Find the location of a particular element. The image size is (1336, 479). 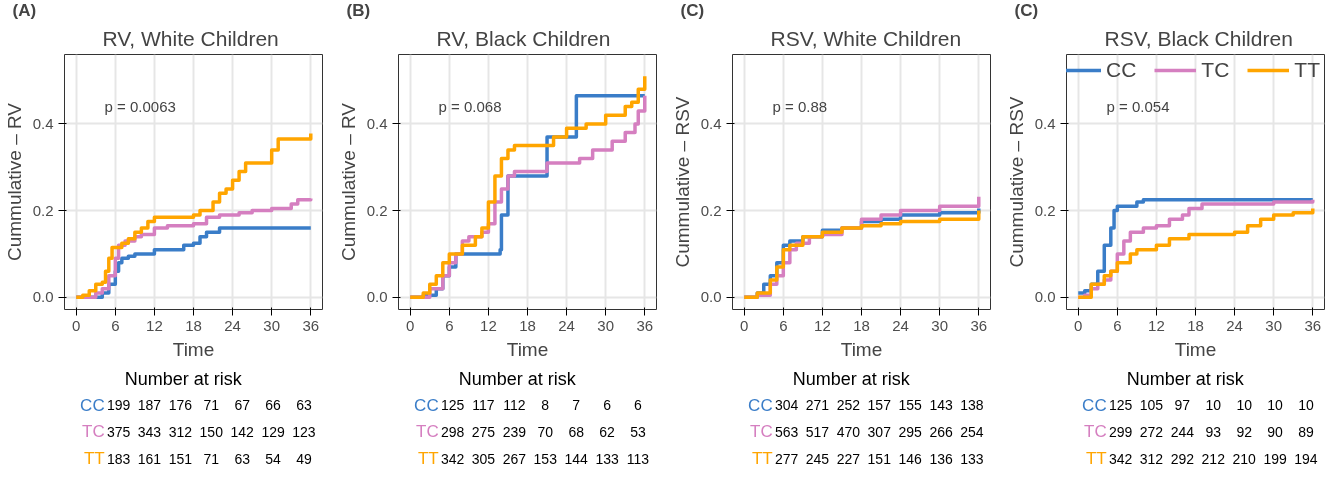

text: 277 245 227 151 146 136 133 is located at coordinates (879, 458).